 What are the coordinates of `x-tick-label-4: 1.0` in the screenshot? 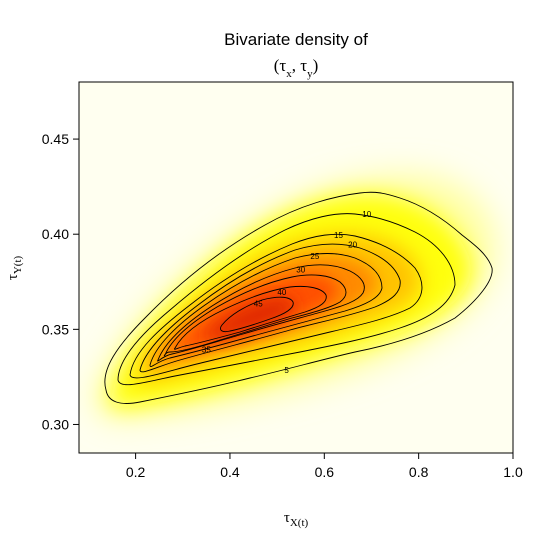 It's located at (513, 472).